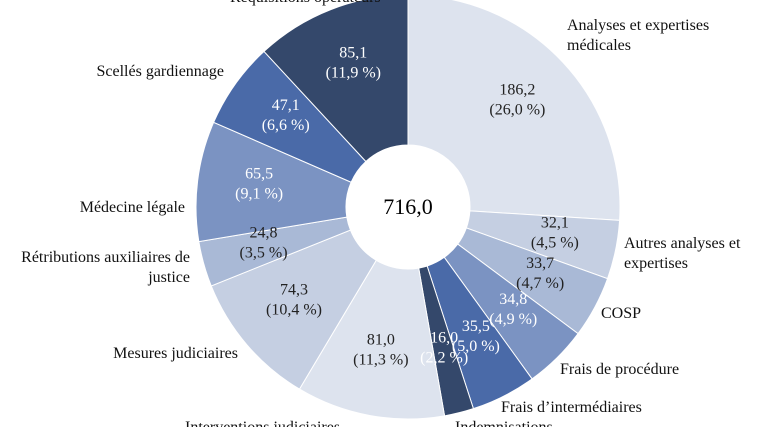  What do you see at coordinates (286, 105) in the screenshot?
I see `value-label: 47,1` at bounding box center [286, 105].